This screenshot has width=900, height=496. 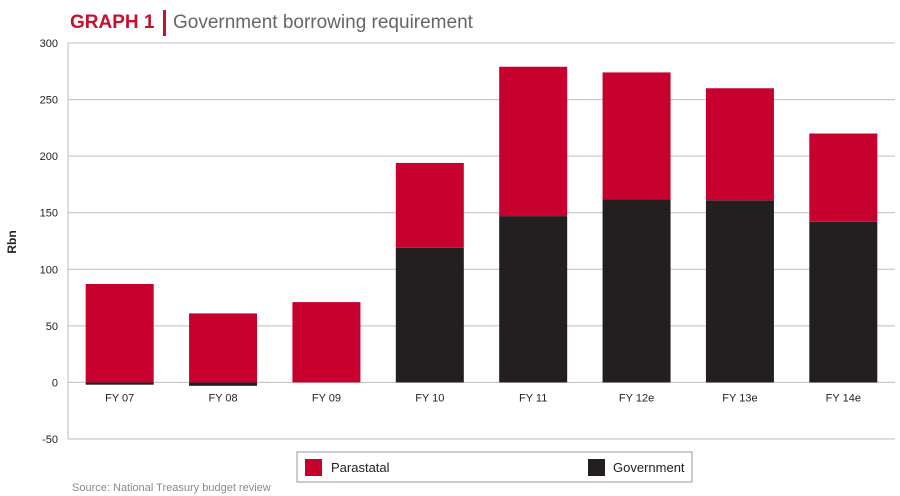 I want to click on x-tick-label: FY 10, so click(x=429, y=398).